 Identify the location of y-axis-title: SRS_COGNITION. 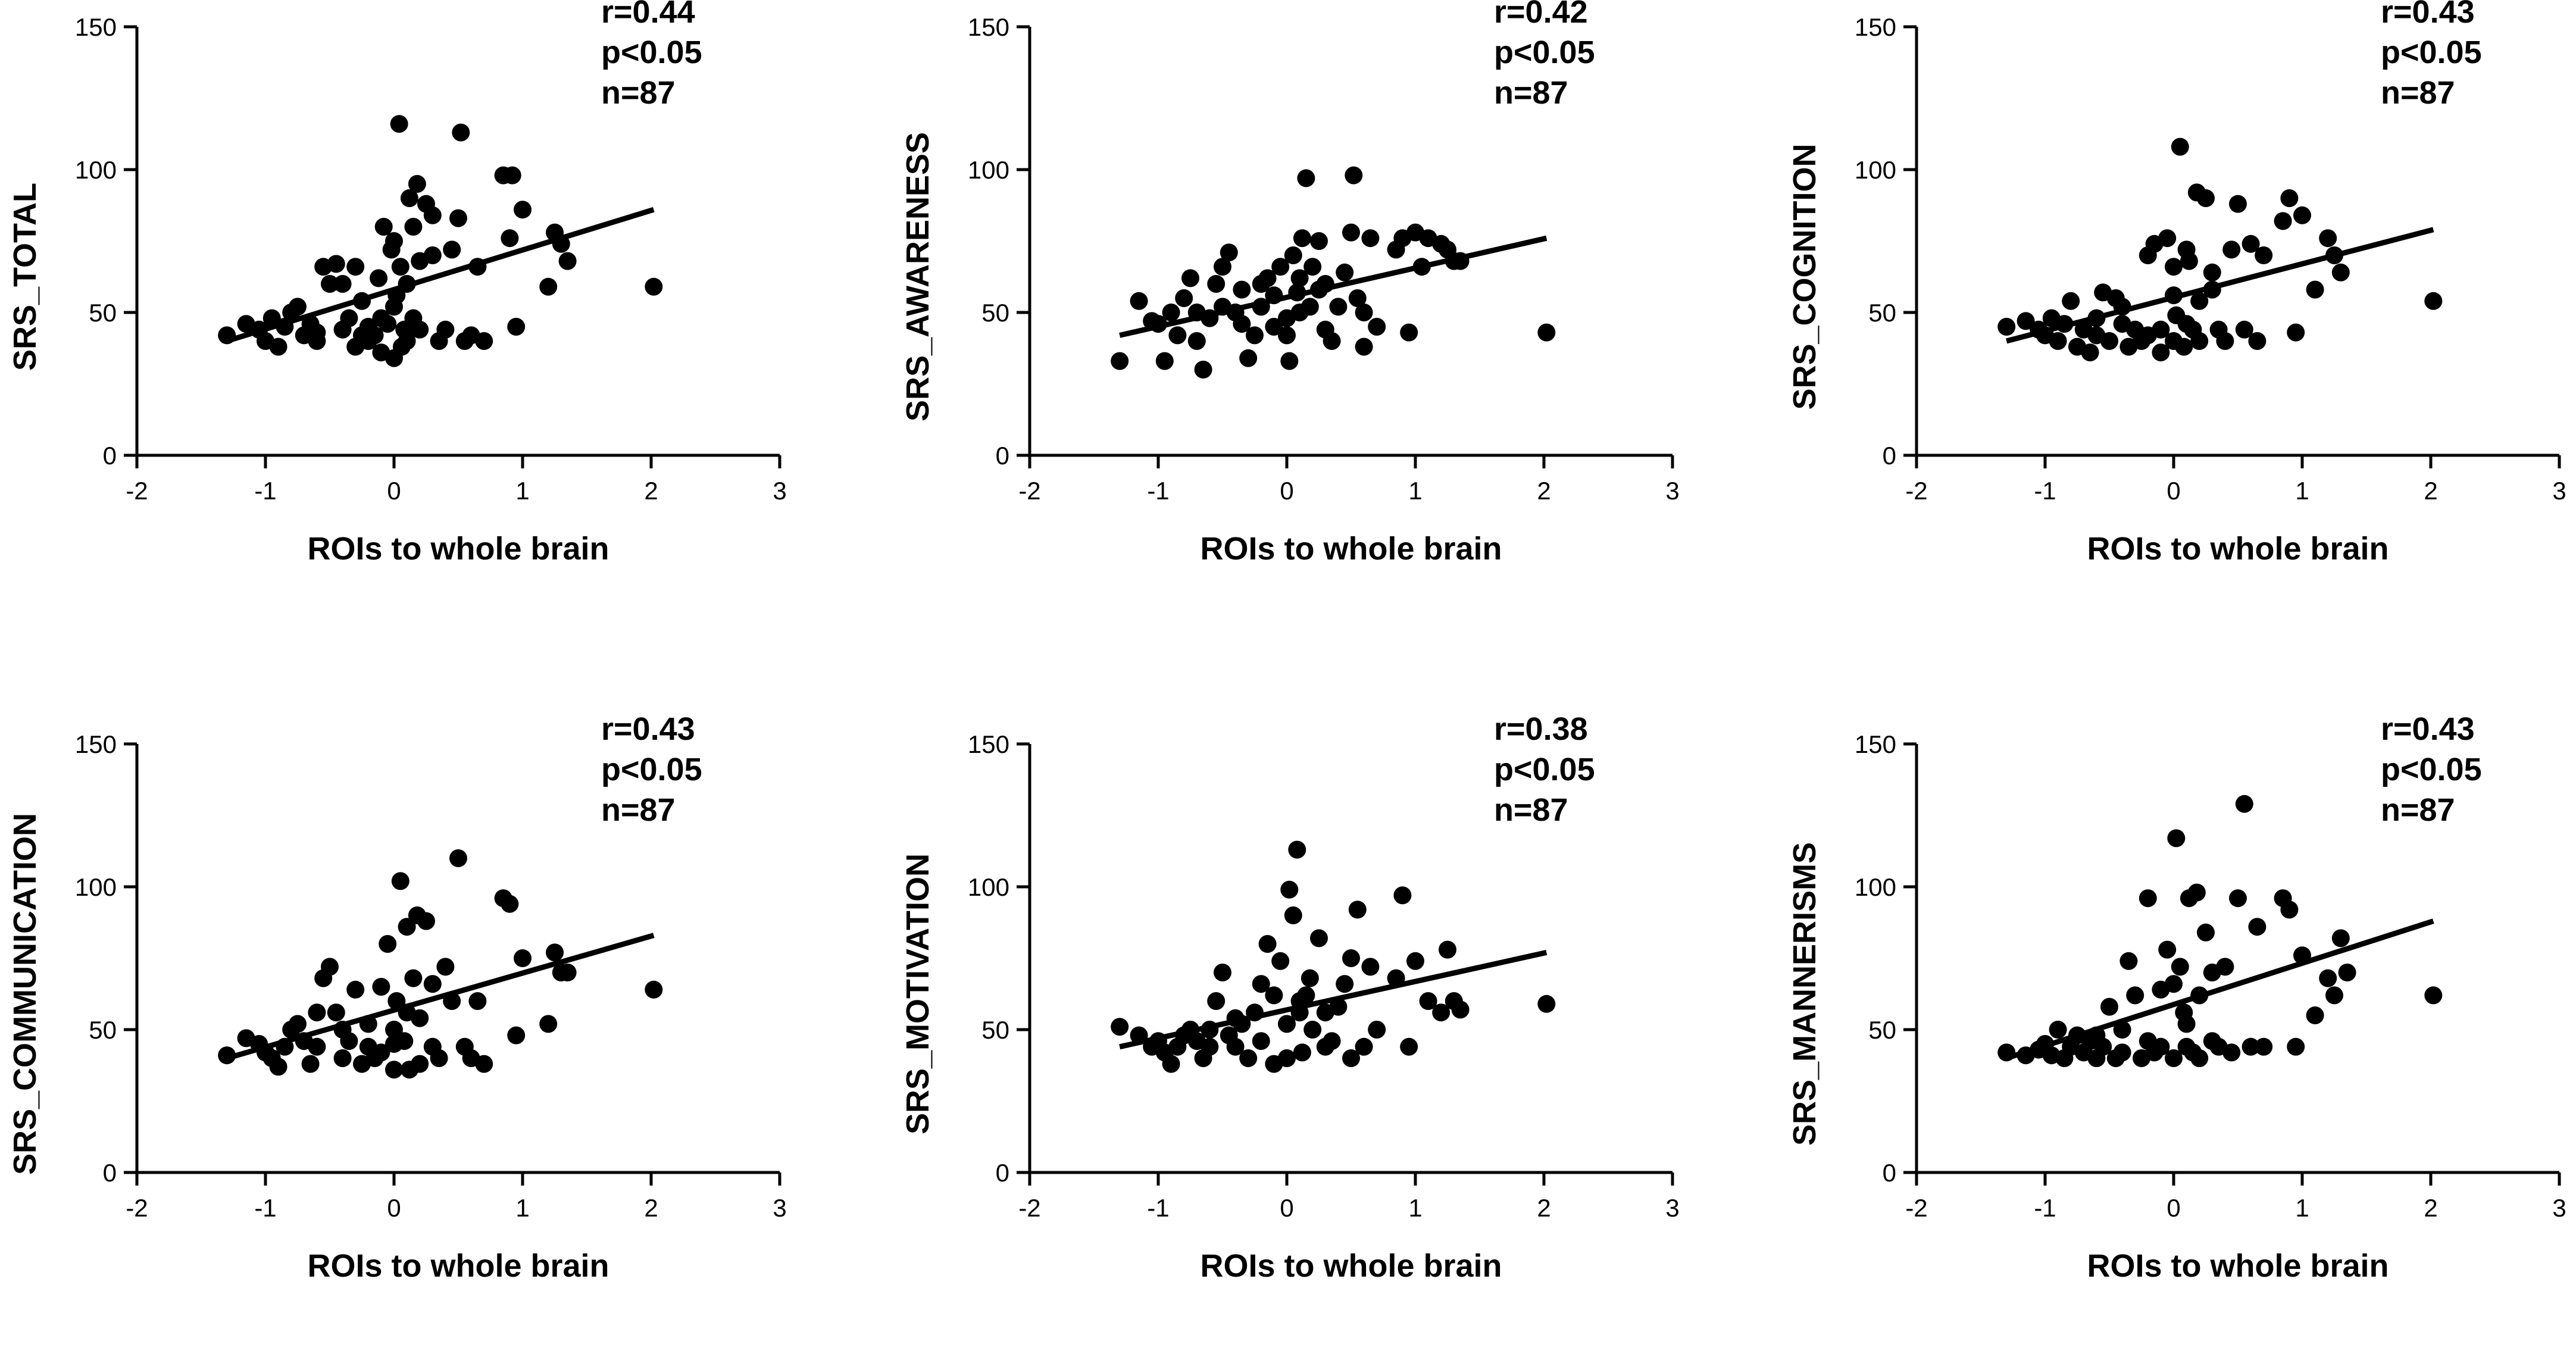
(1804, 276).